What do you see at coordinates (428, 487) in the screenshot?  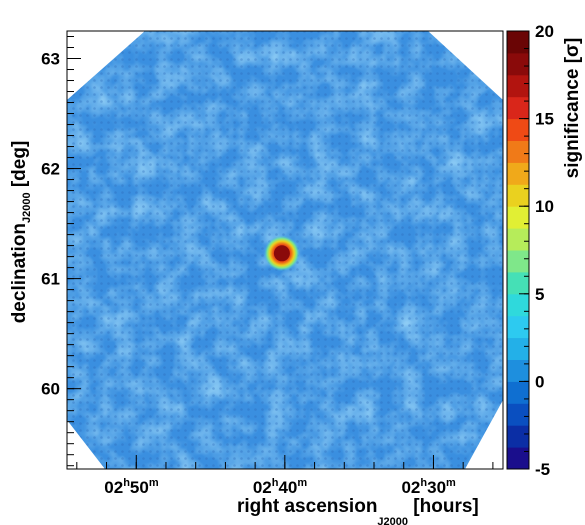 I see `x-tick-label: 02h30m` at bounding box center [428, 487].